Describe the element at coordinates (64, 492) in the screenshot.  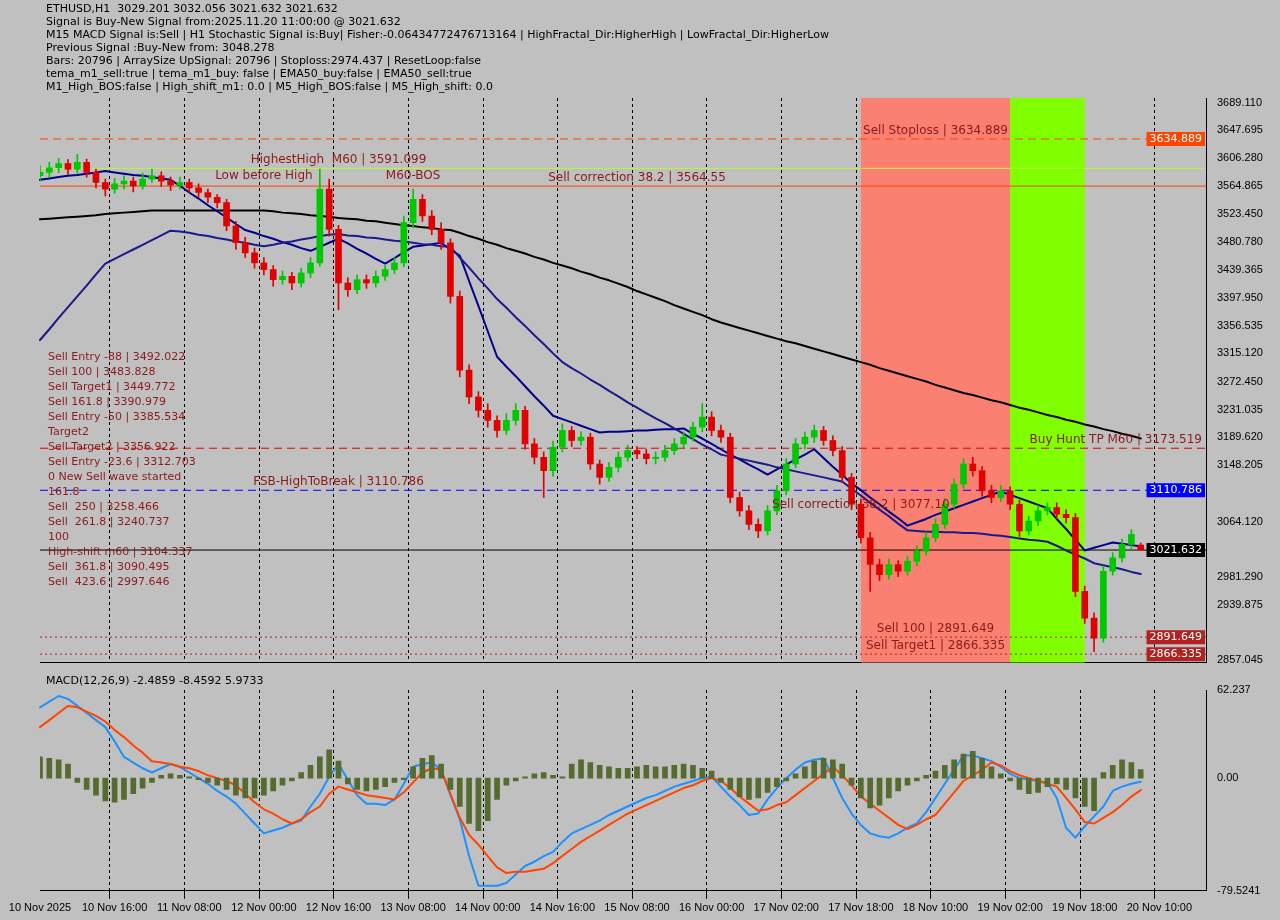
I see `annotation: 161.8` at that location.